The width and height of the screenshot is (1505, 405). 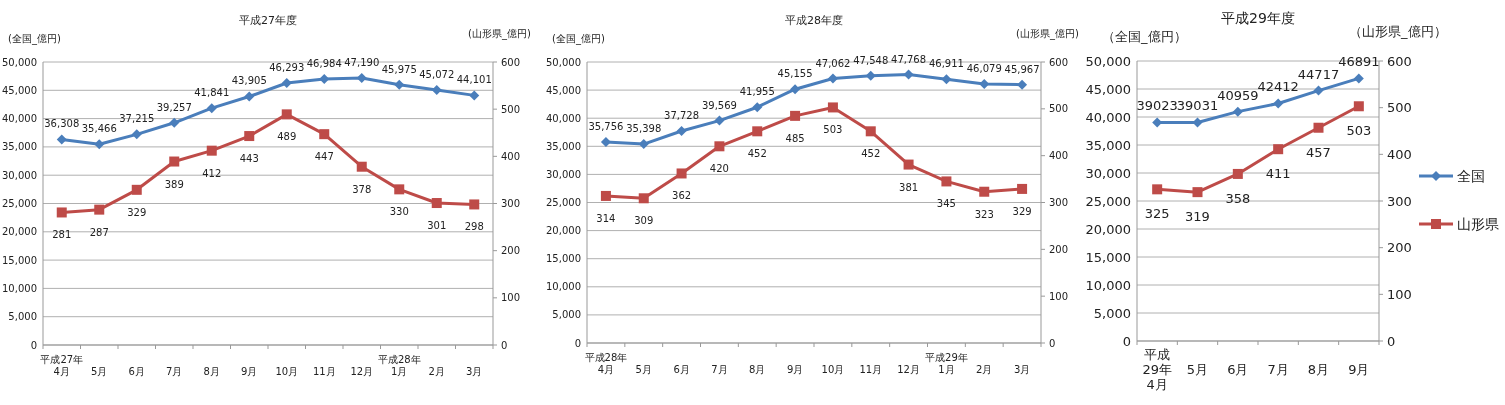 What do you see at coordinates (1471, 176) in the screenshot?
I see `legend-label: 全国` at bounding box center [1471, 176].